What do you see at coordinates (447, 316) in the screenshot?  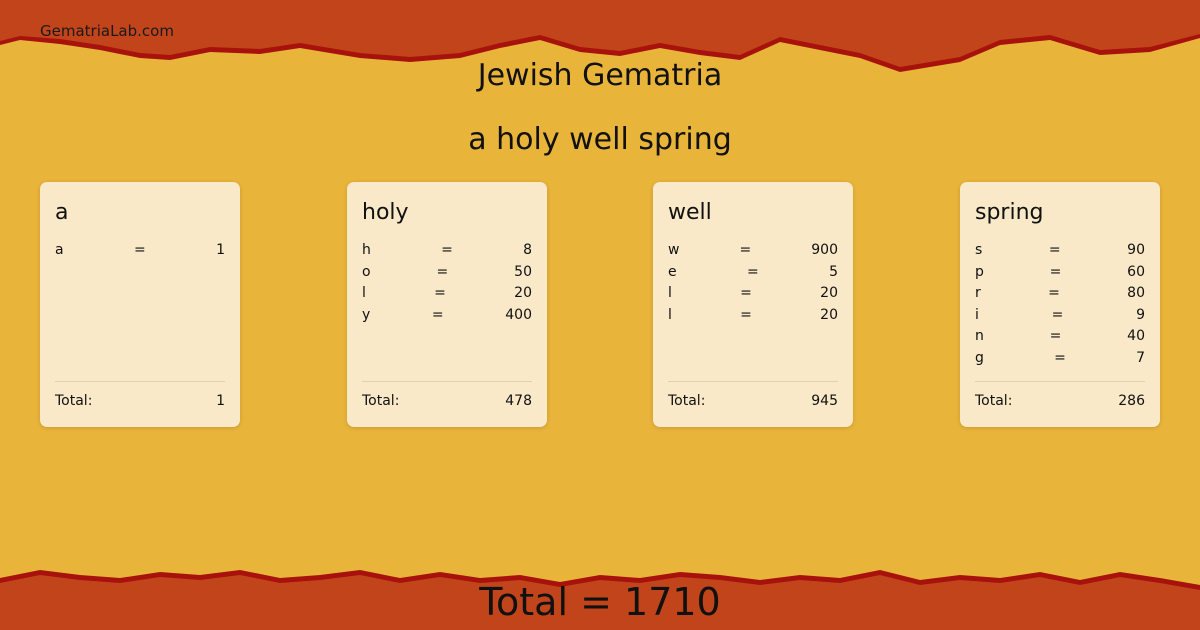 I see `letter-row: y = 400` at bounding box center [447, 316].